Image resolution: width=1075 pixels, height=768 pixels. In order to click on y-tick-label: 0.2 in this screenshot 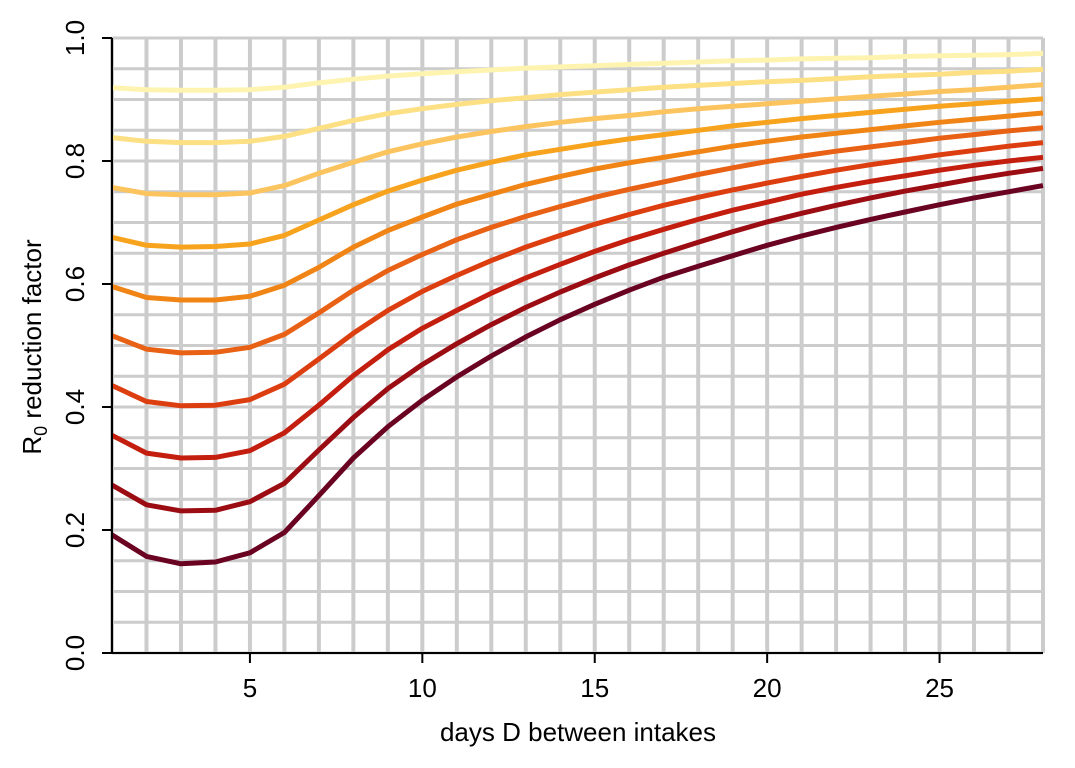, I will do `click(75, 530)`.